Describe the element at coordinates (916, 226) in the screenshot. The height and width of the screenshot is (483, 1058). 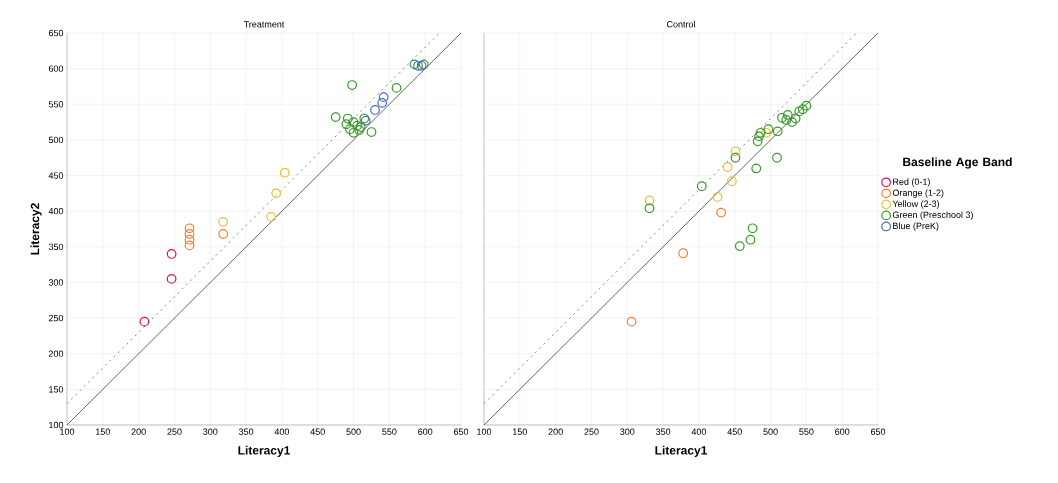
I see `legend-label: Blue (PreK)` at that location.